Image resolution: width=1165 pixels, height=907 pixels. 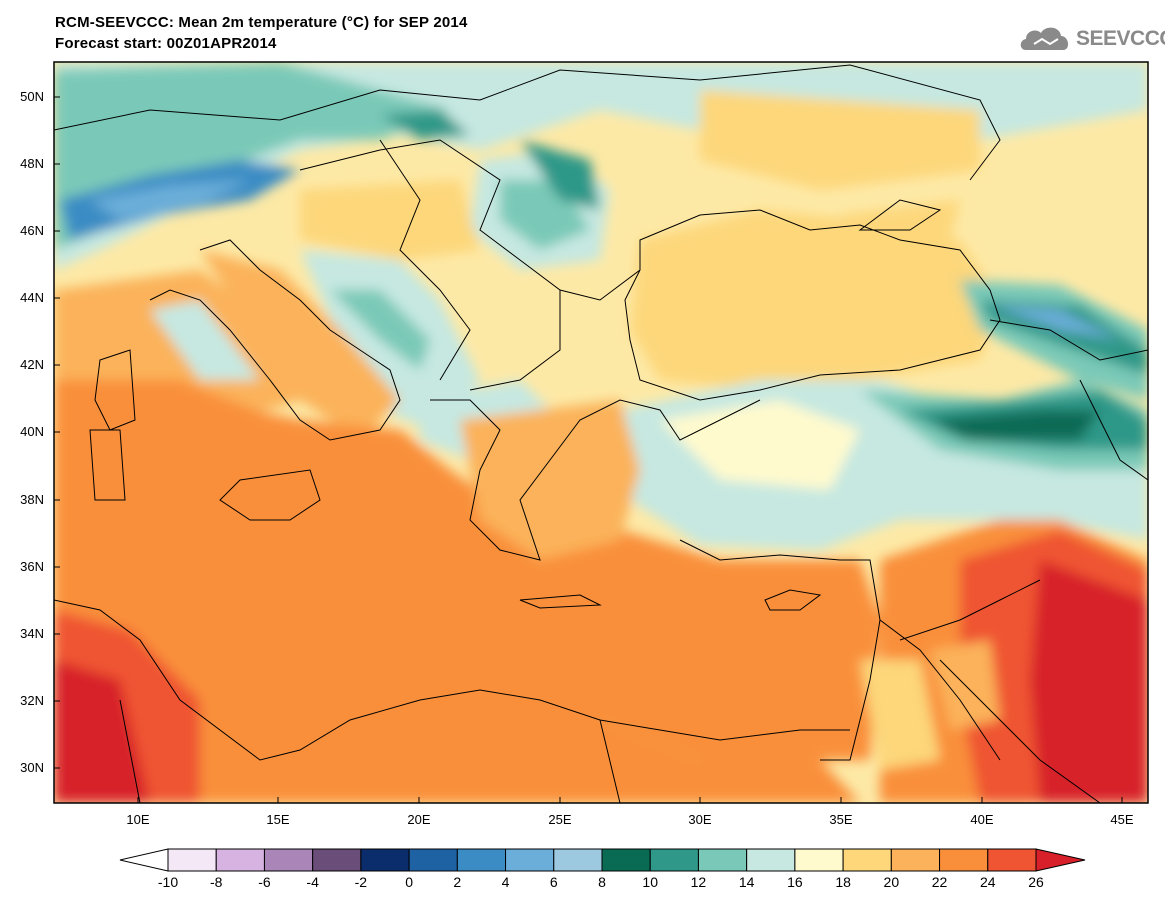 I want to click on colorbar-label: -8, so click(x=216, y=882).